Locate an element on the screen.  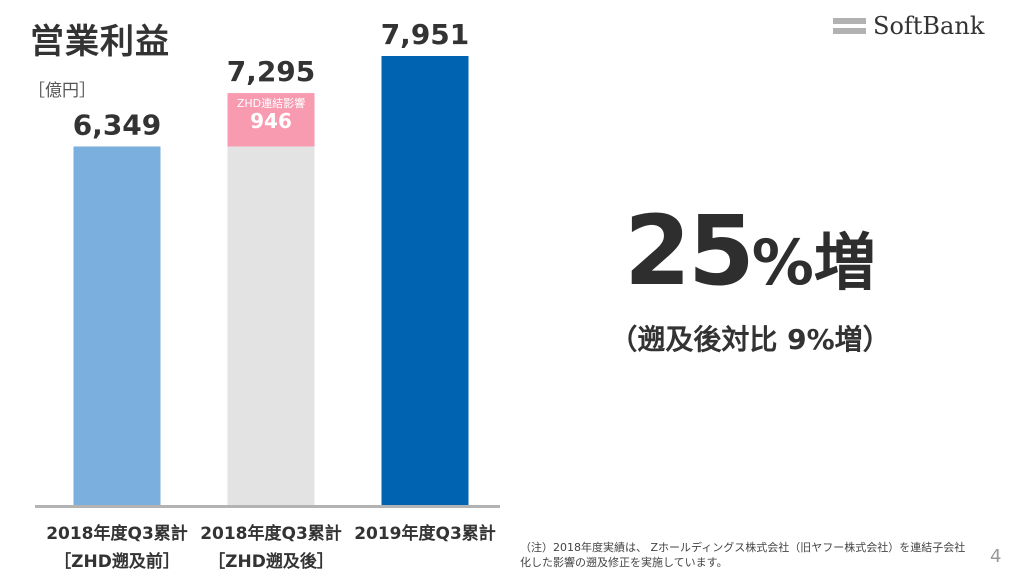
page-number: 4 is located at coordinates (996, 556).